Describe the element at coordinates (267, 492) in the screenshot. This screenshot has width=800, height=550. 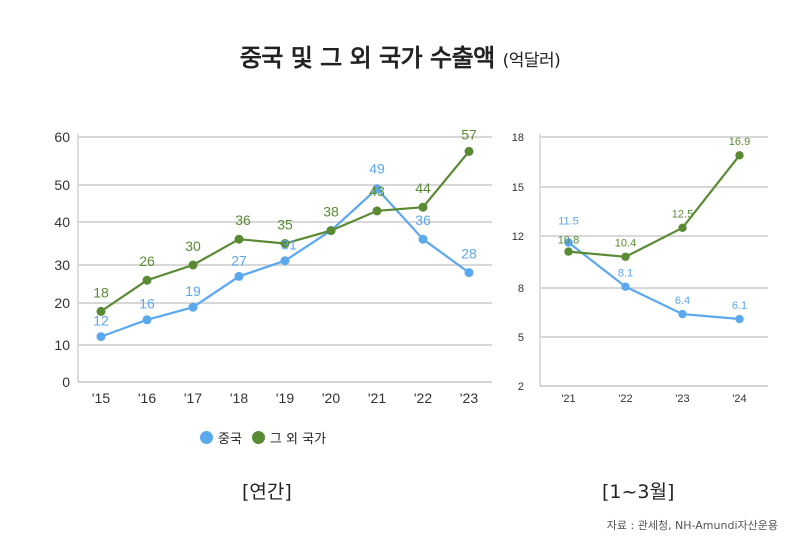
I see `caption-annual: [연간]` at that location.